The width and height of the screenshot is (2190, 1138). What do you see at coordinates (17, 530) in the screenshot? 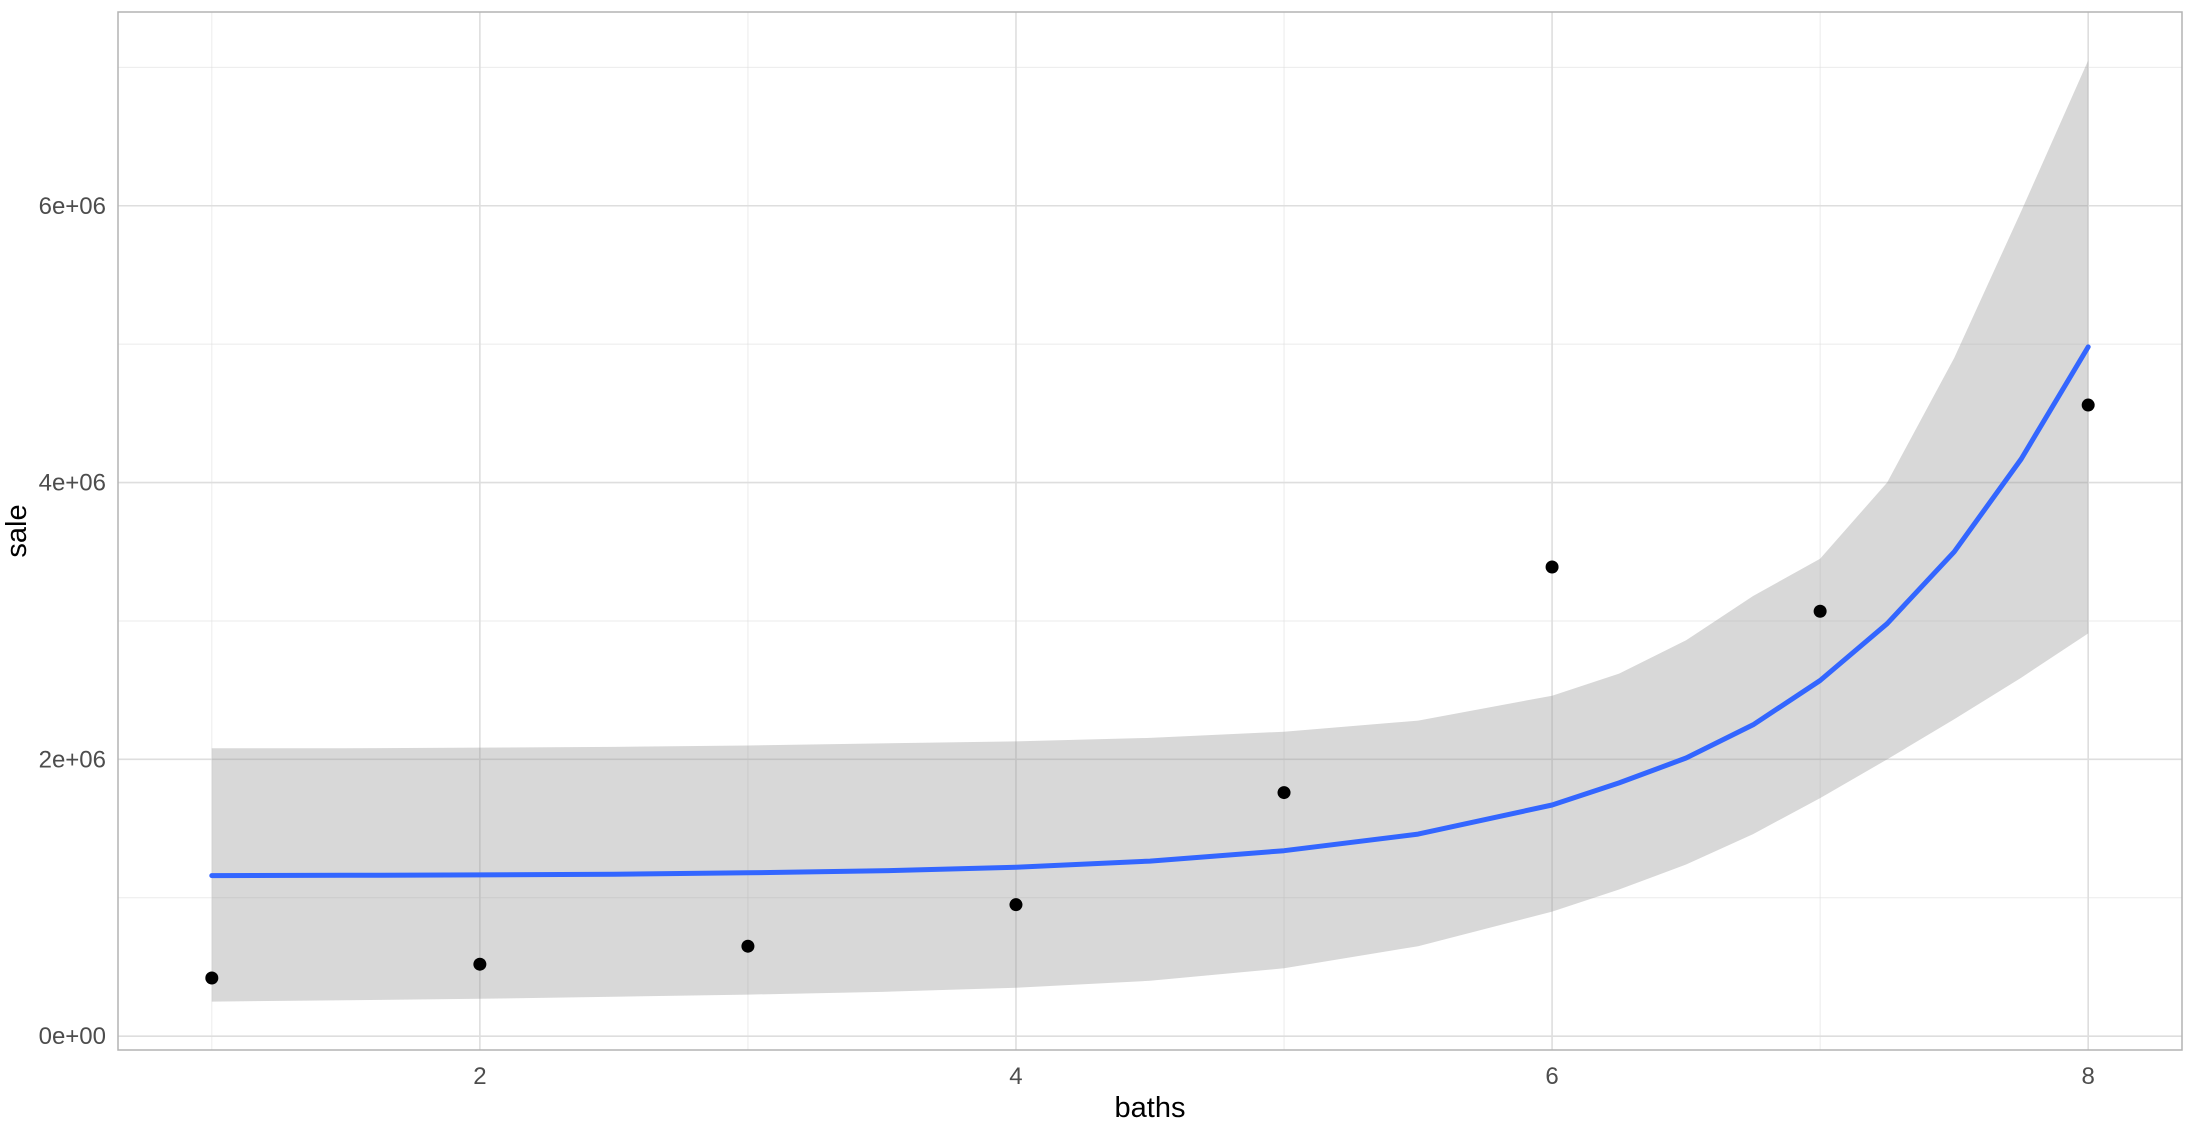
I see `y-axis-title: sale` at bounding box center [17, 530].